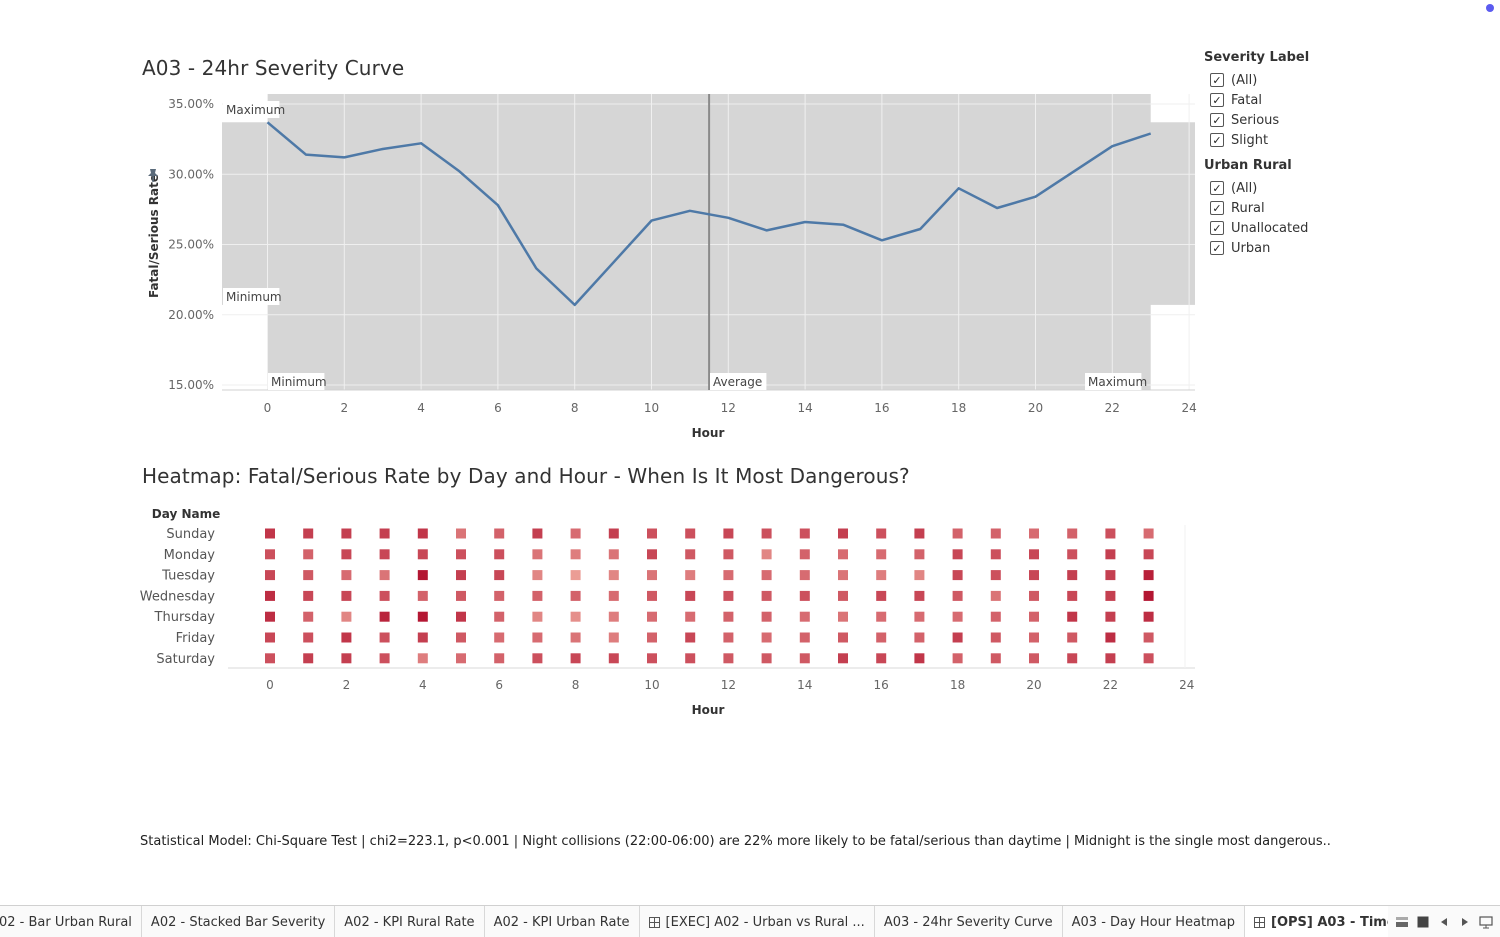 The width and height of the screenshot is (1500, 937). What do you see at coordinates (709, 214) in the screenshot?
I see `severity-rate-line` at bounding box center [709, 214].